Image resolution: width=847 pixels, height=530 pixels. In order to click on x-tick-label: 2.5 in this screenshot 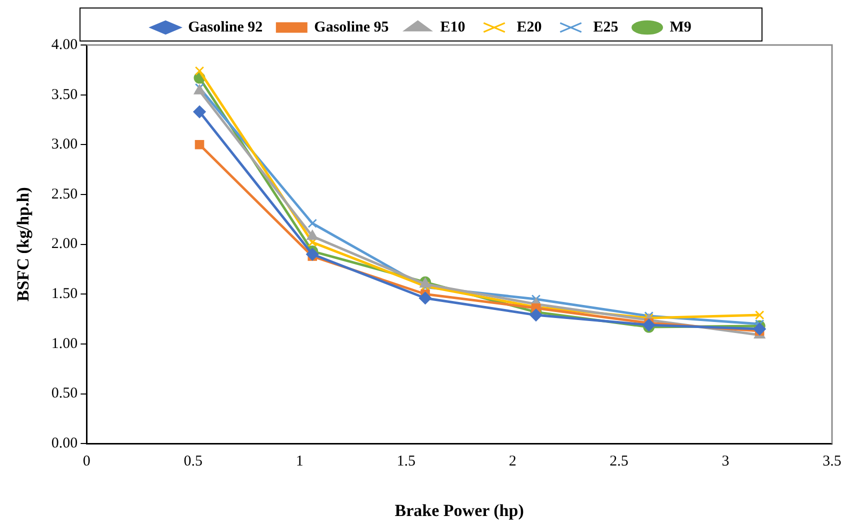, I will do `click(619, 462)`.